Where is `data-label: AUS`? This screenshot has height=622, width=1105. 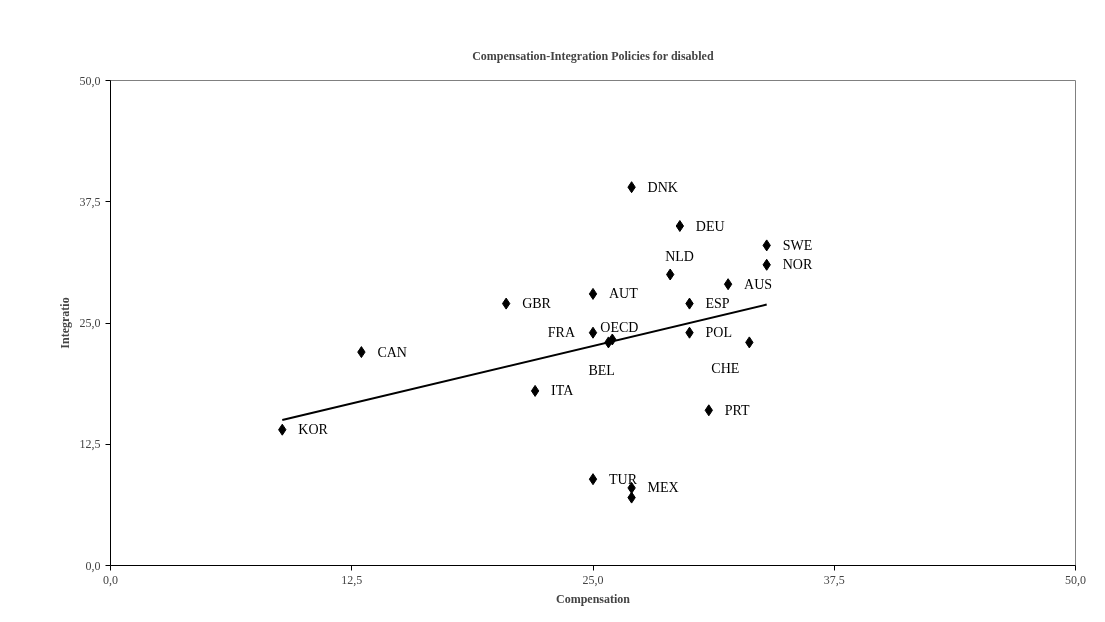
data-label: AUS is located at coordinates (758, 284).